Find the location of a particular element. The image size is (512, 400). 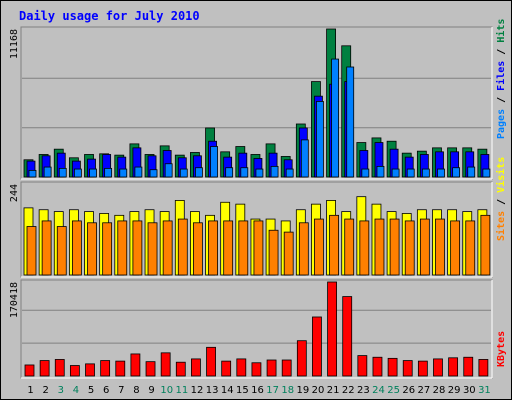

day-label-28: 28 is located at coordinates (439, 390).